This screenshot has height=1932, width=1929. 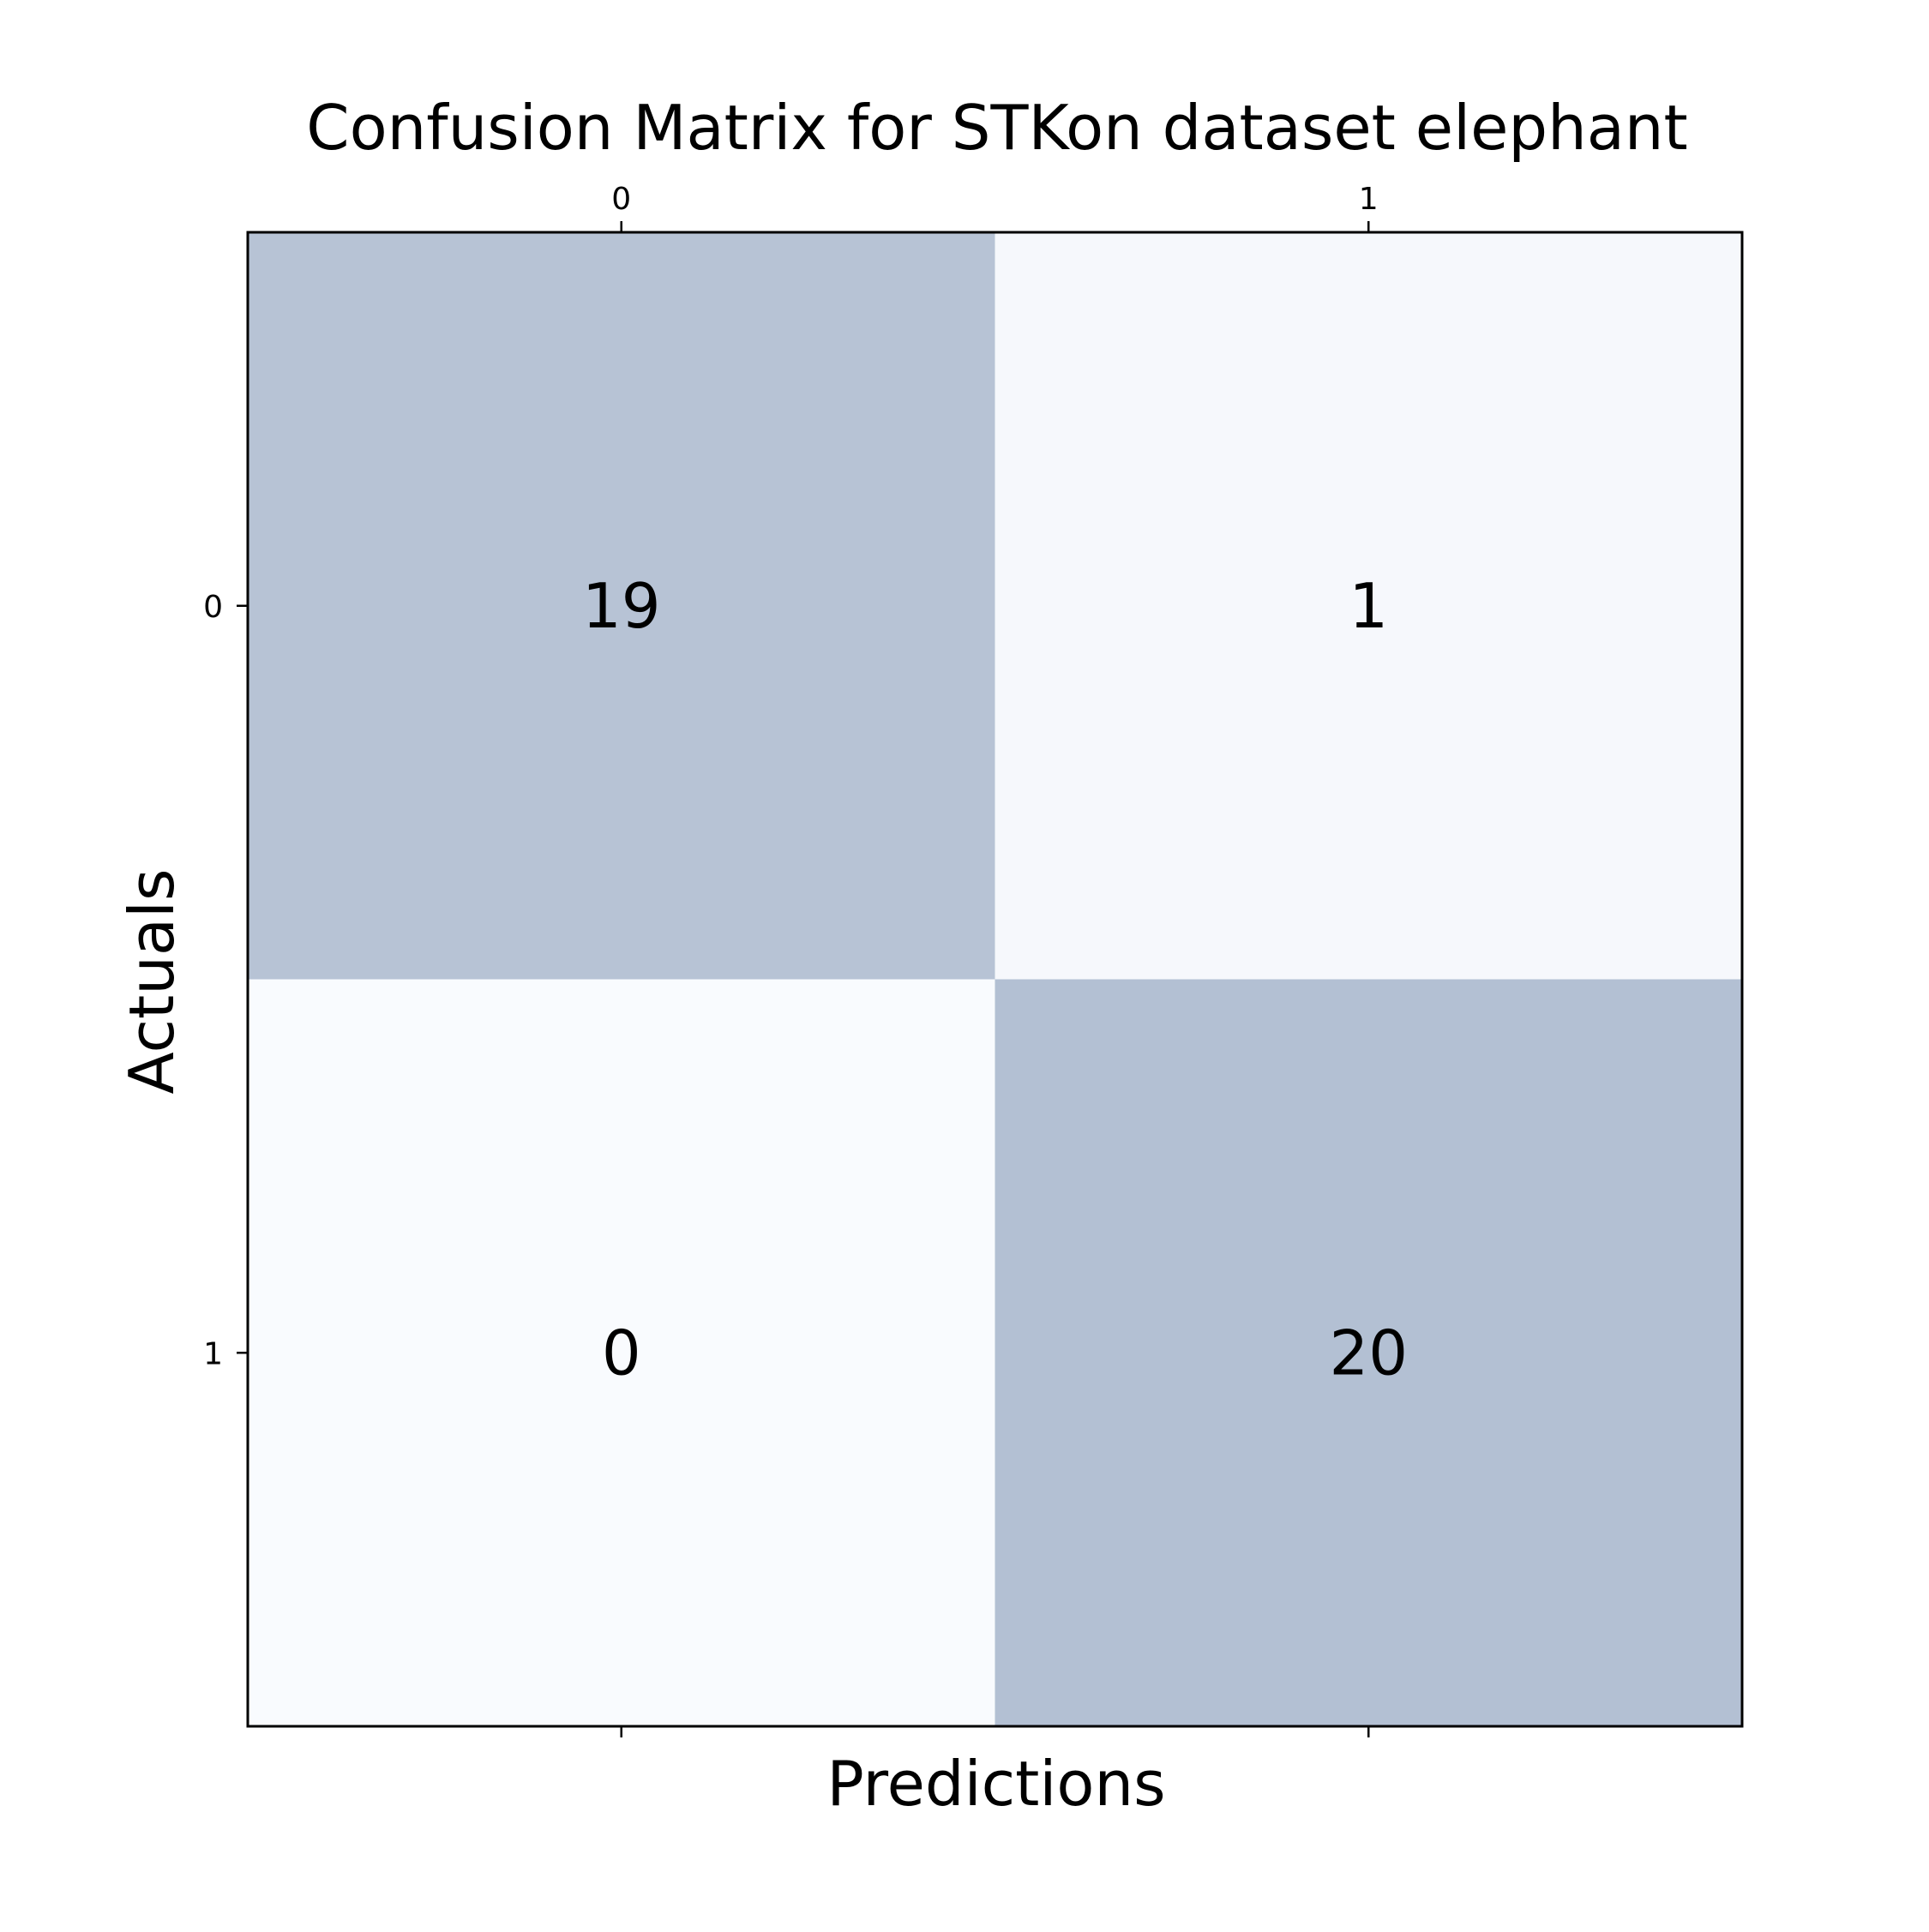 What do you see at coordinates (152, 981) in the screenshot?
I see `y-axis-label: Actuals` at bounding box center [152, 981].